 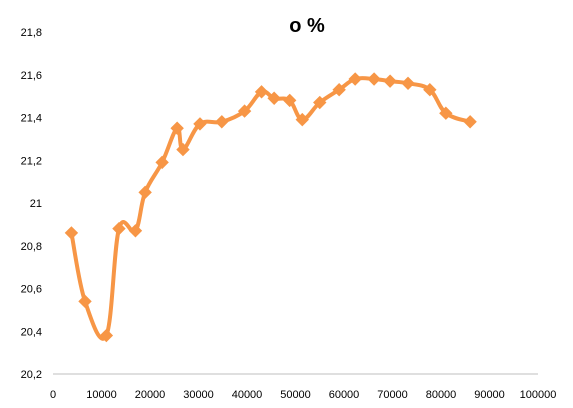 What do you see at coordinates (31, 247) in the screenshot?
I see `y-tick-label: 20,8` at bounding box center [31, 247].